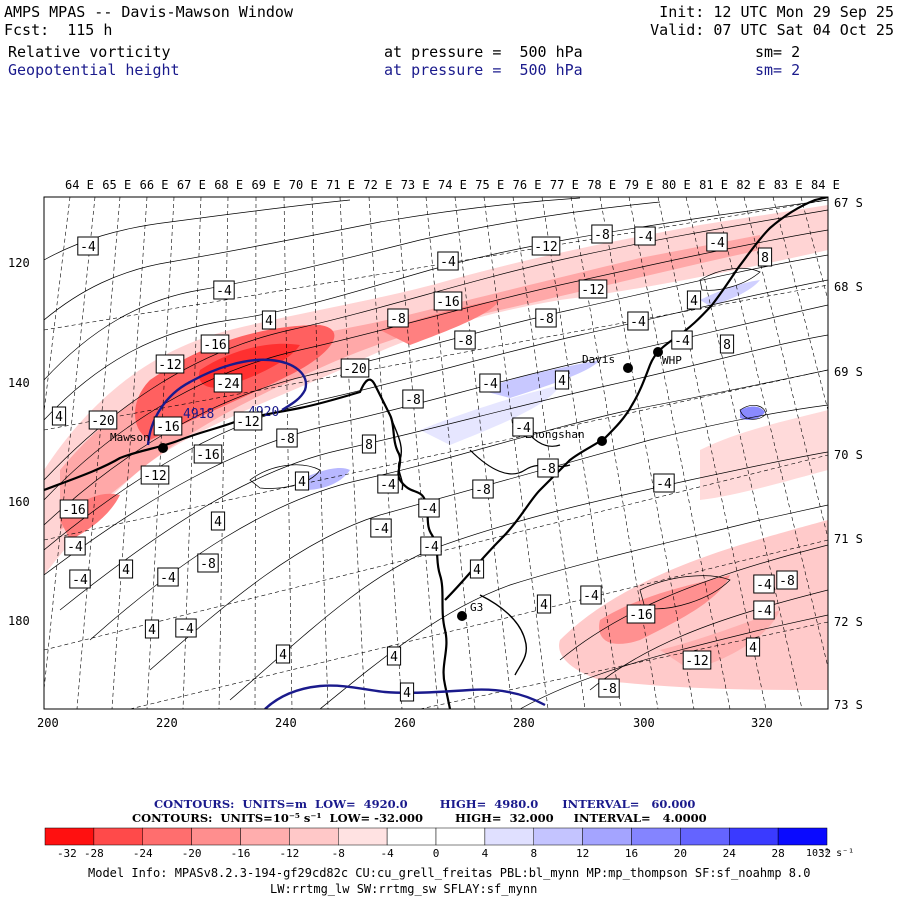  I want to click on field1-level: at pressure = 500 hPa, so click(483, 52).